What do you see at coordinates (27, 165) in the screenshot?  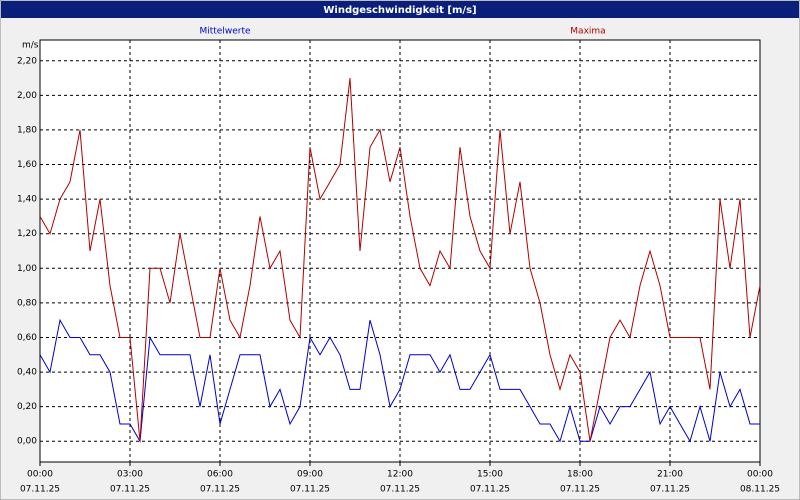 I see `y-tick-label: 1,60` at bounding box center [27, 165].